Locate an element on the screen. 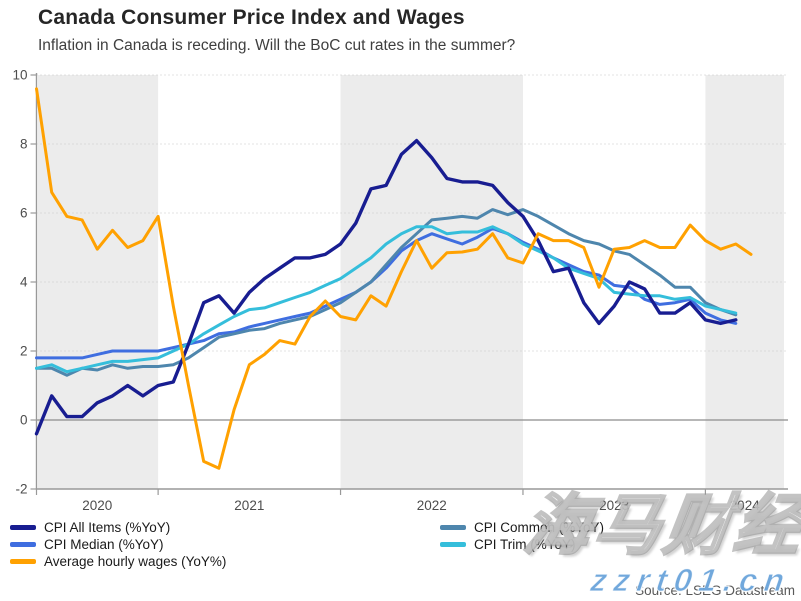 Image resolution: width=801 pixels, height=601 pixels. legend-item-average-hourly-wages-yoy: Average hourly wages (YoY%) is located at coordinates (118, 561).